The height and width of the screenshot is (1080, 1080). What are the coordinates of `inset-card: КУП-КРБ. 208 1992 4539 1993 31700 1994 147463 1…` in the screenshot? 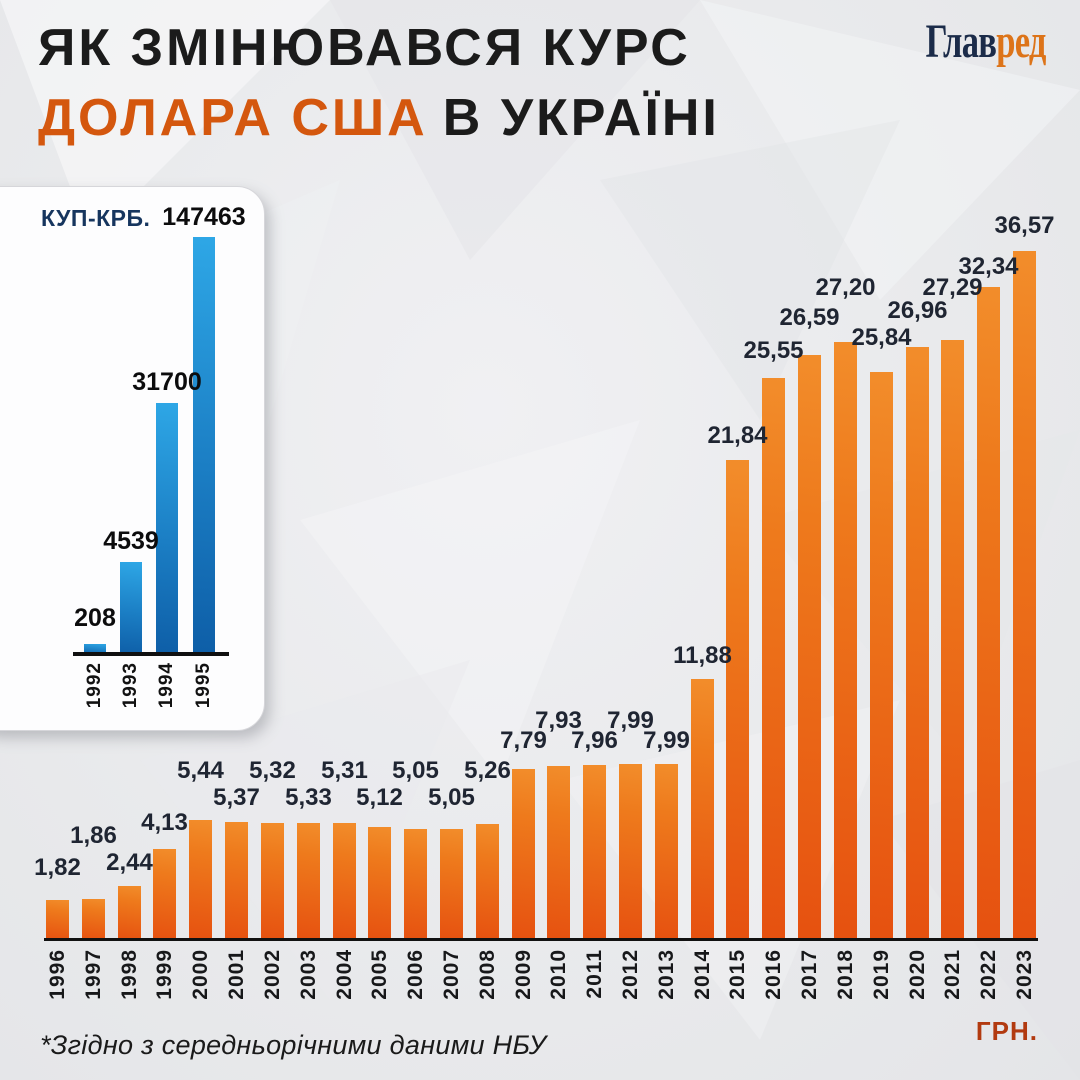 It's located at (132, 458).